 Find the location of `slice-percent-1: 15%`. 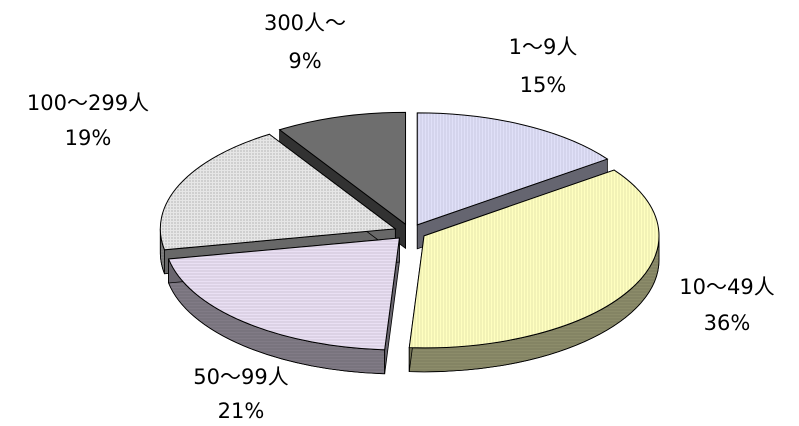

slice-percent-1: 15% is located at coordinates (543, 85).